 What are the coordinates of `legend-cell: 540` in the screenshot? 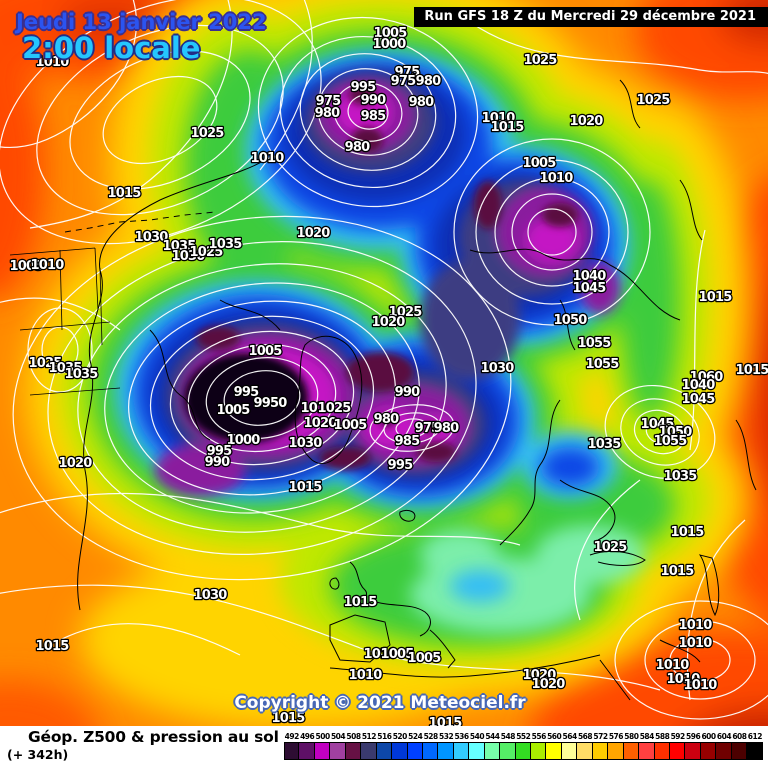 It's located at (477, 746).